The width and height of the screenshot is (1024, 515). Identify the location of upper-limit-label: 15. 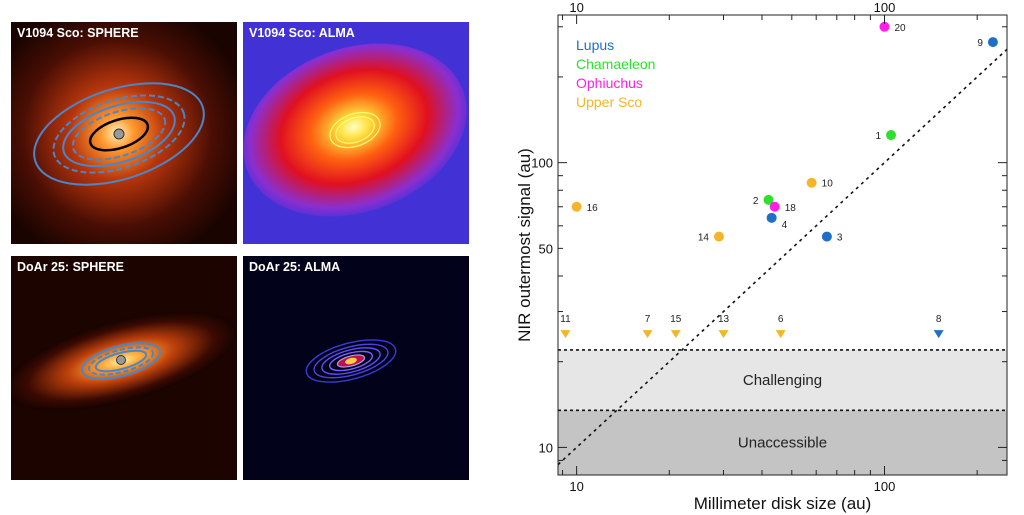
(676, 319).